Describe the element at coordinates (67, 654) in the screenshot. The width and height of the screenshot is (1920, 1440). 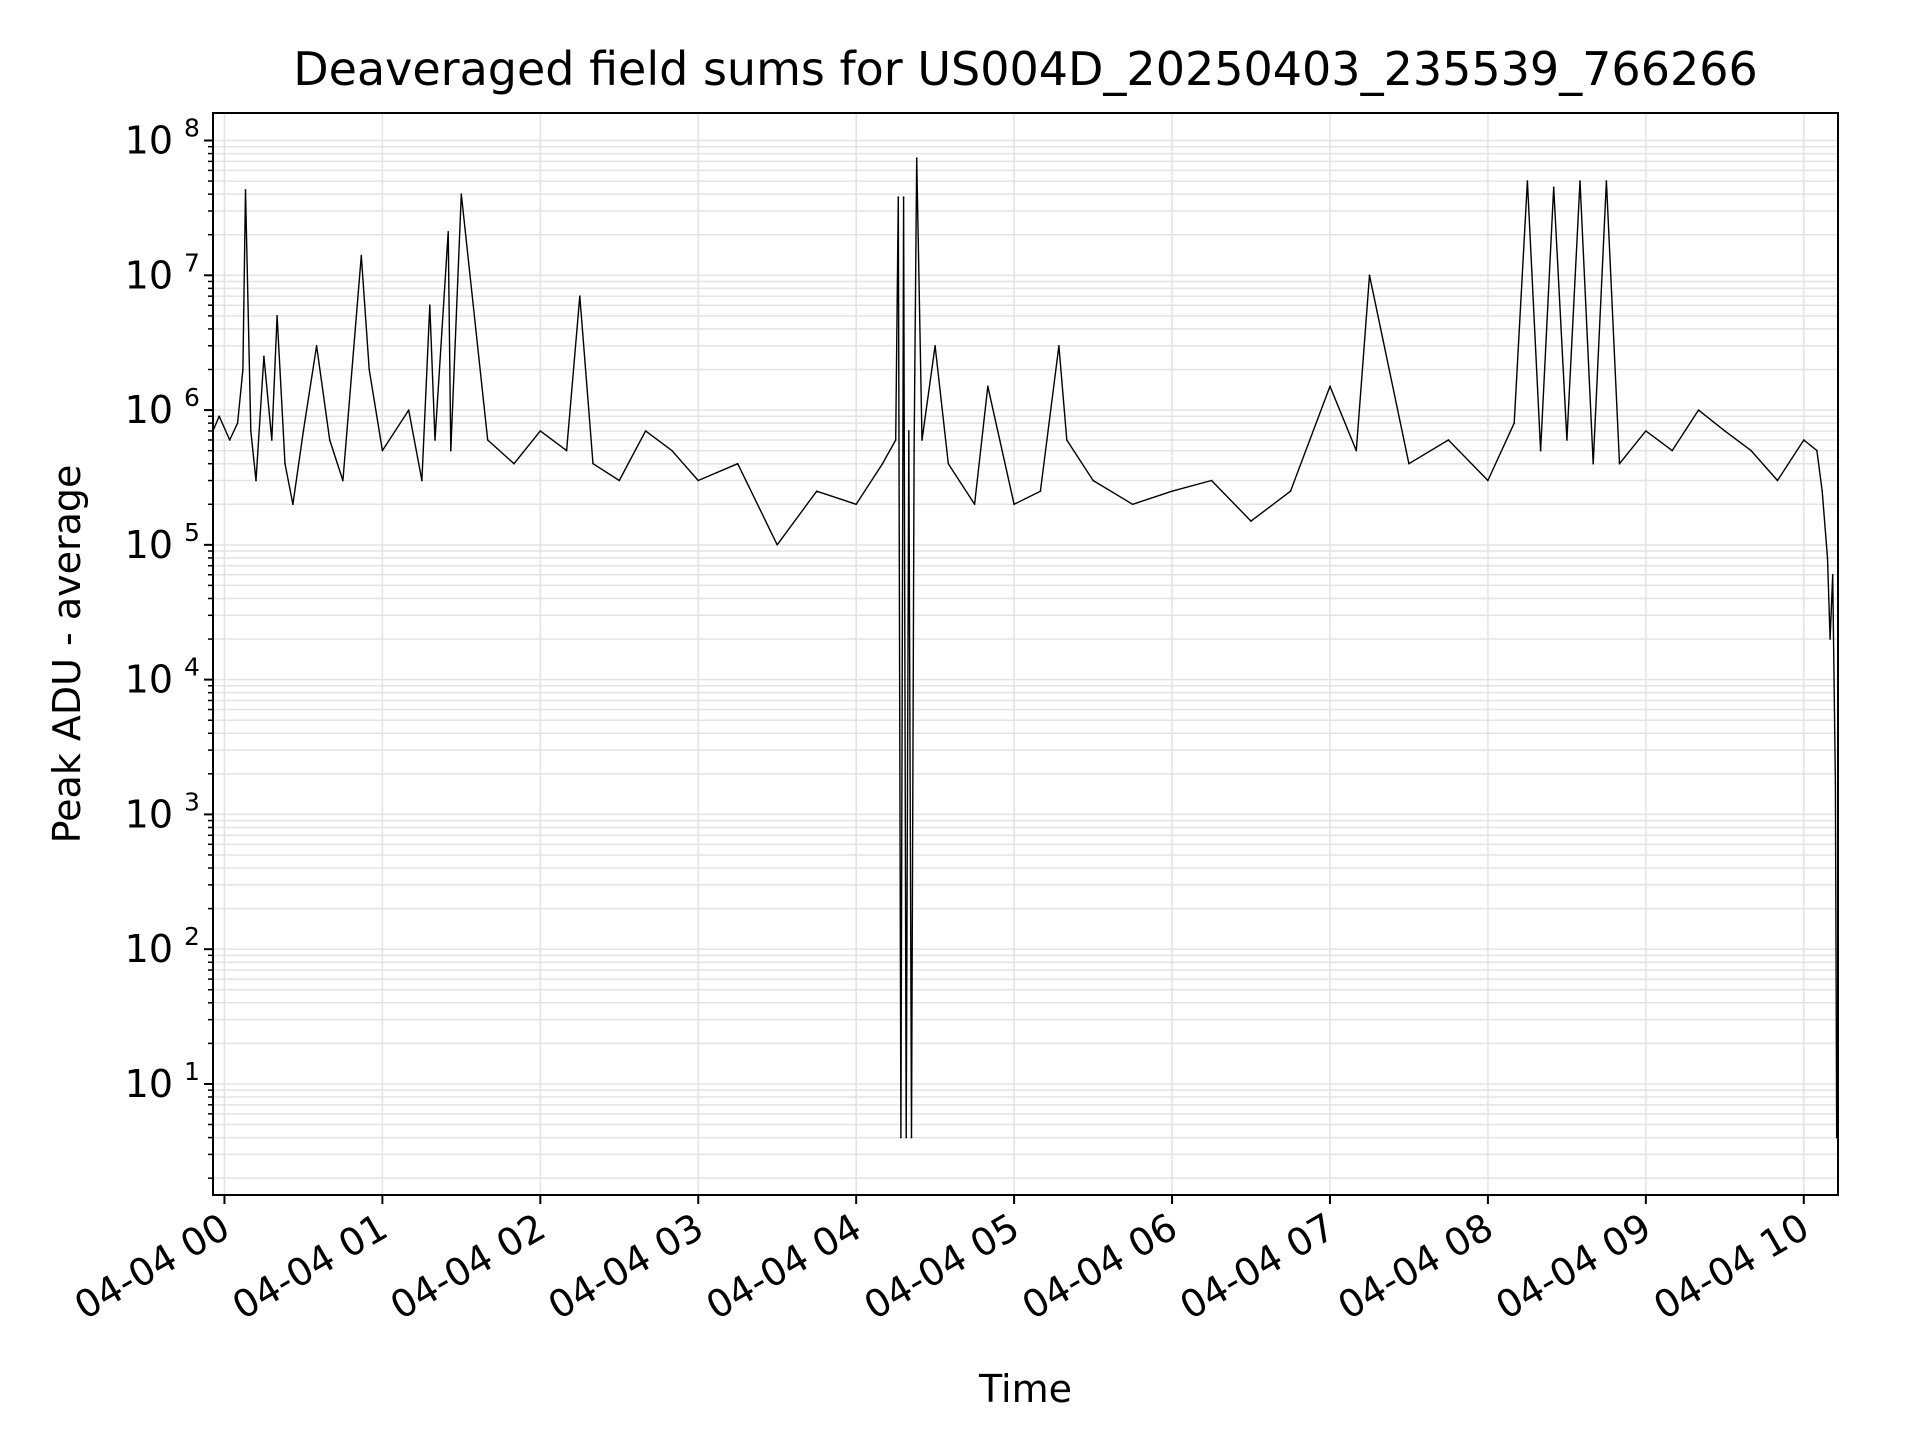
I see `y-axis-label: Peak ADU - average` at that location.